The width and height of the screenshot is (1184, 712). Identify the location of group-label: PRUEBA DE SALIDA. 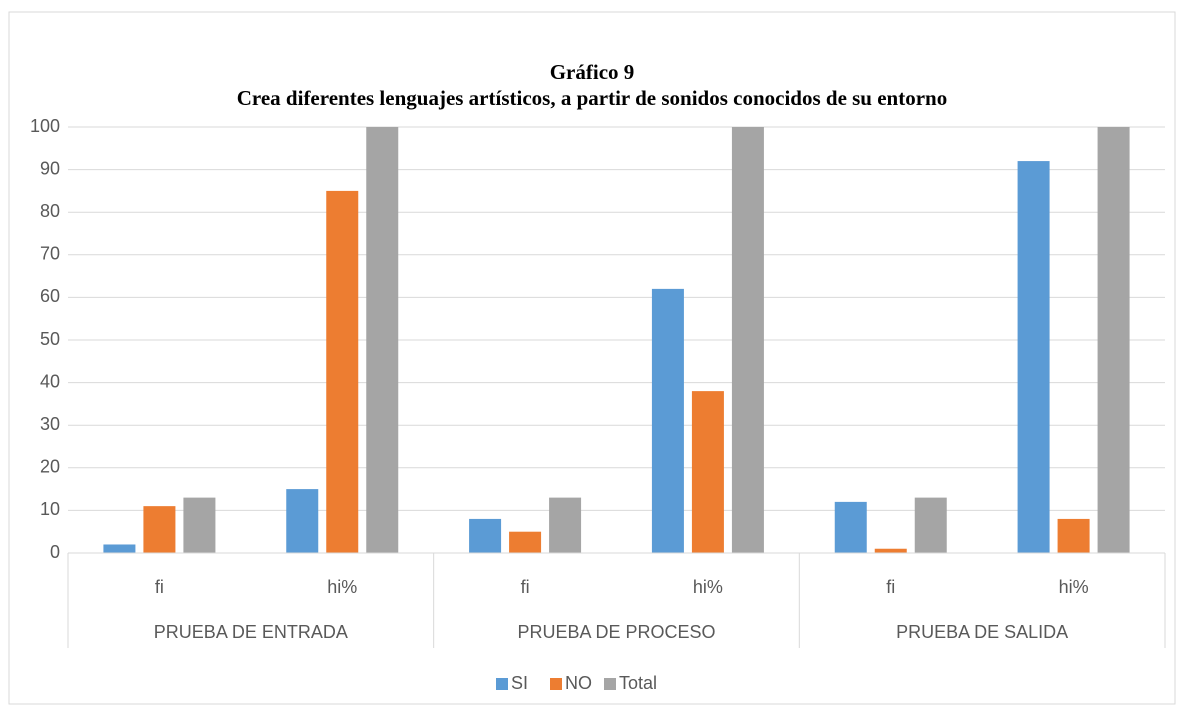
(982, 632).